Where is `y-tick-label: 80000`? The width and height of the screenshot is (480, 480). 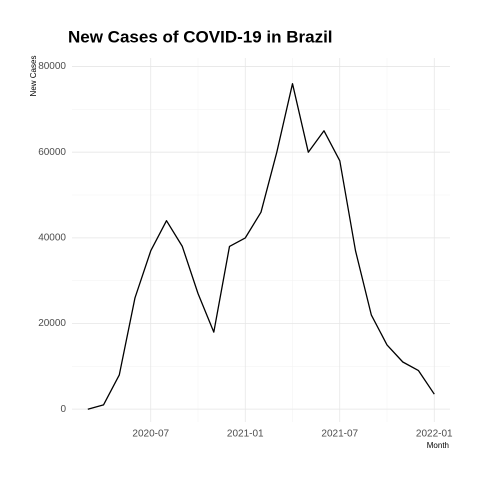
y-tick-label: 80000 is located at coordinates (52, 66).